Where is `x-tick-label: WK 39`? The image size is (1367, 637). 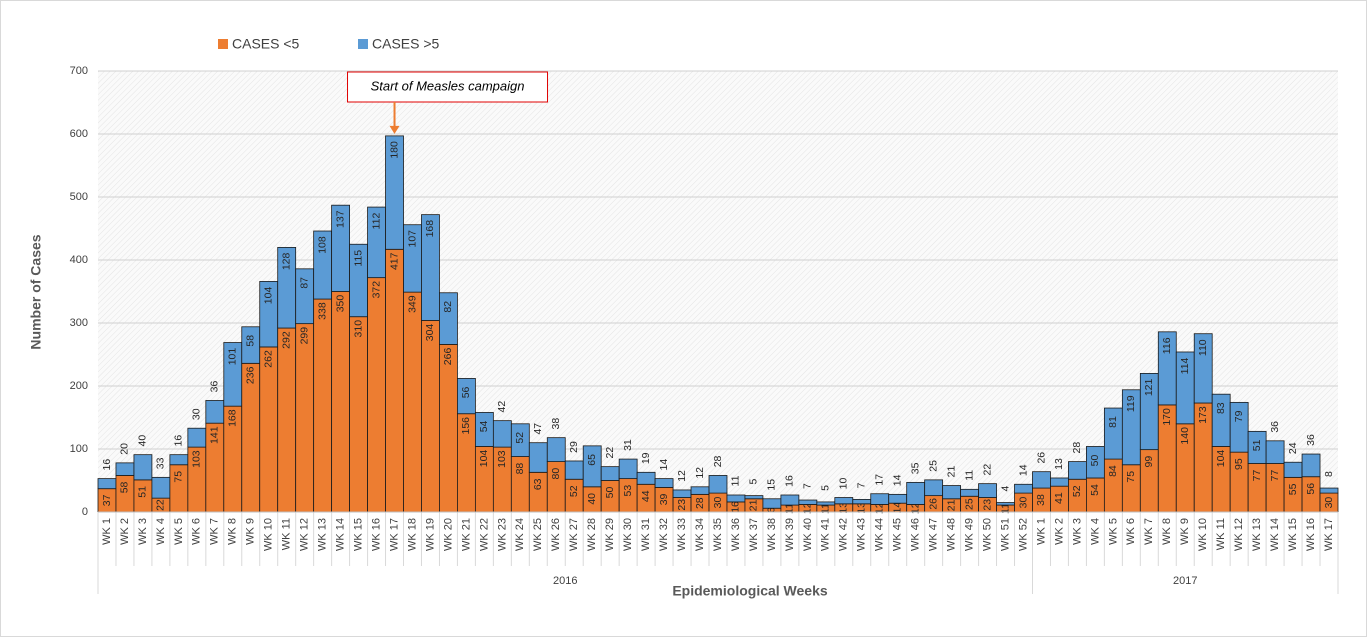
x-tick-label: WK 39 is located at coordinates (790, 534).